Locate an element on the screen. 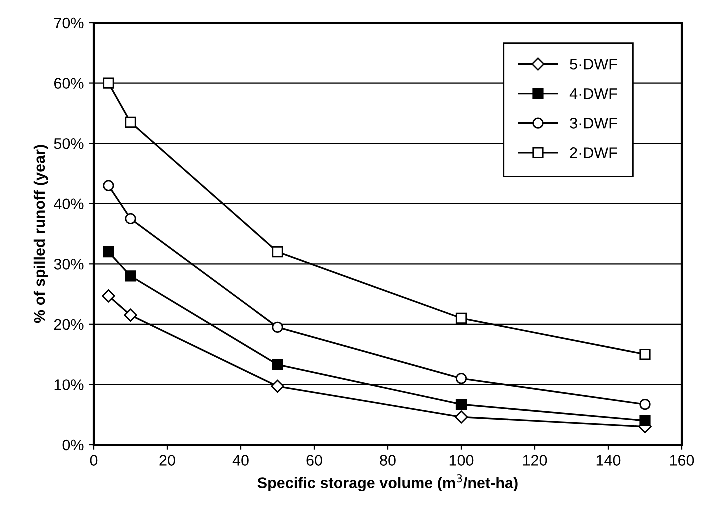 This screenshot has height=509, width=701. x-tick-label: 80 is located at coordinates (388, 460).